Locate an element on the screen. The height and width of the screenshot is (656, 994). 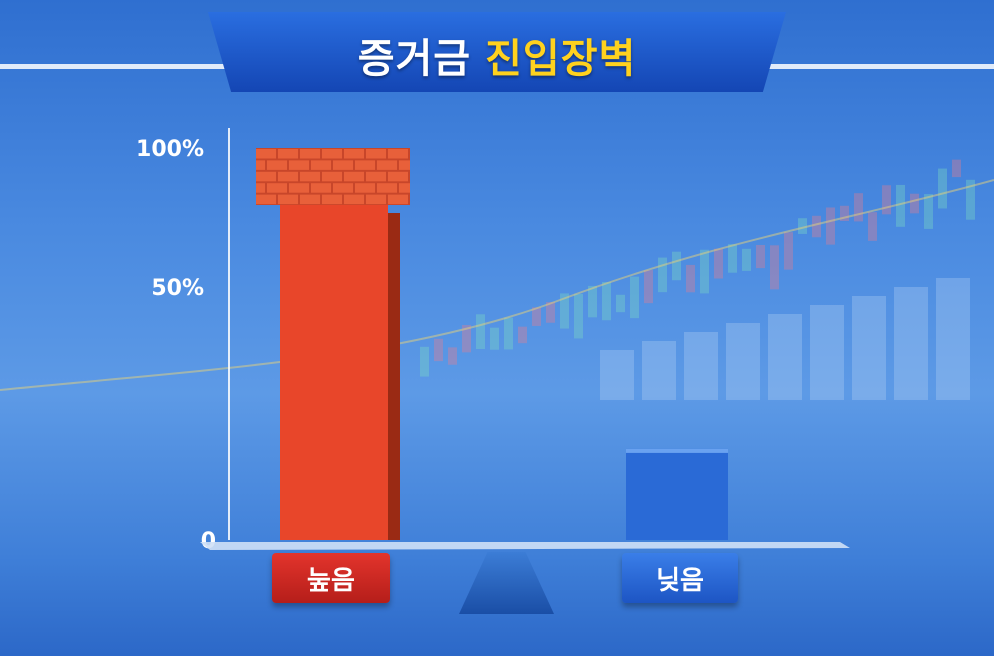
bar-high is located at coordinates (334, 372).